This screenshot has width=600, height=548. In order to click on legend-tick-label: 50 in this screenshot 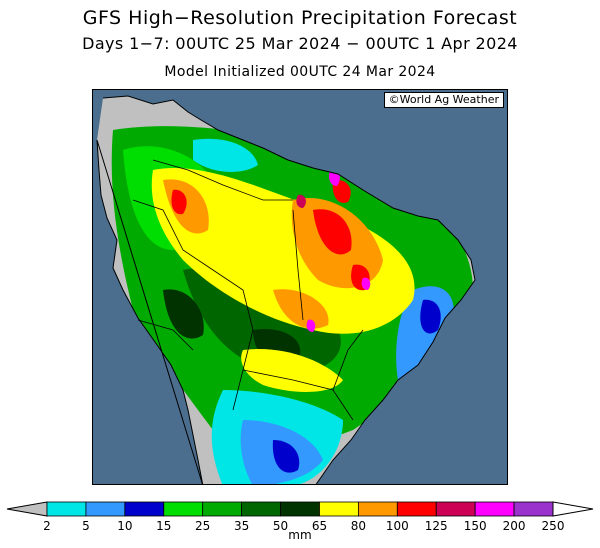, I will do `click(280, 526)`.